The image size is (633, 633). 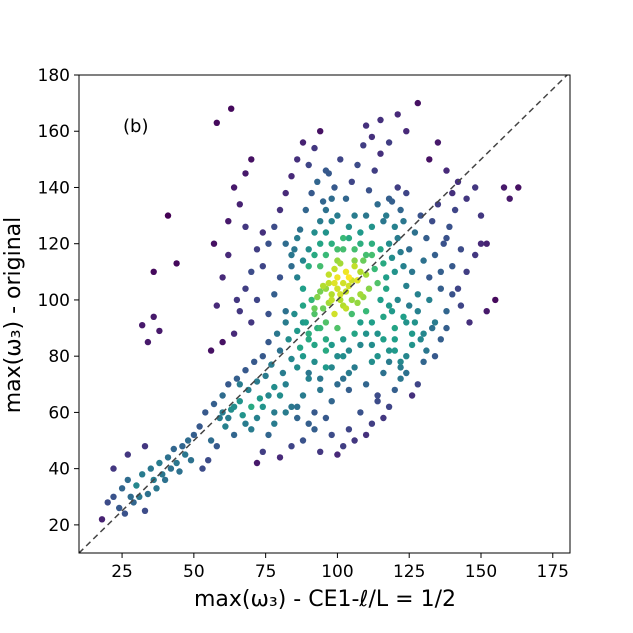 What do you see at coordinates (58, 301) in the screenshot?
I see `y-axis-ticks: 20 40 60 80 100 120 140 160 180` at bounding box center [58, 301].